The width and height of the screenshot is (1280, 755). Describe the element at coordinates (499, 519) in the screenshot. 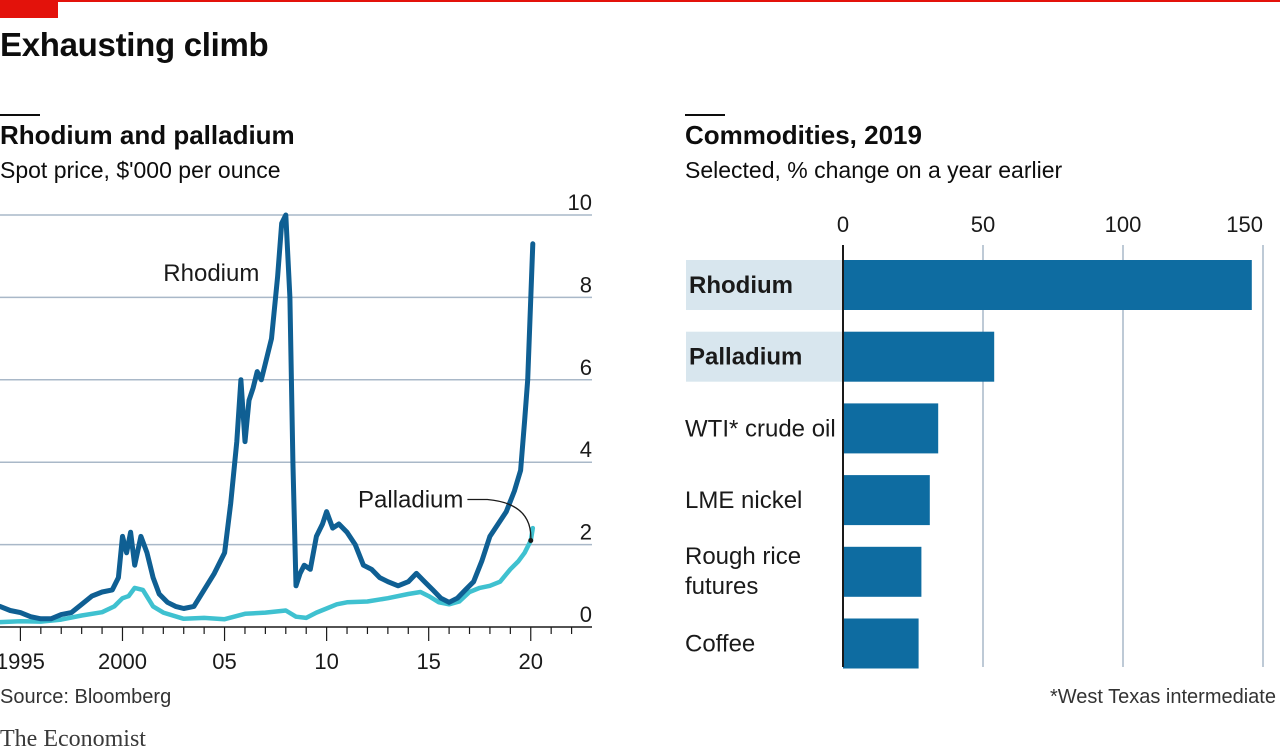

I see `palladium-leader-line` at that location.